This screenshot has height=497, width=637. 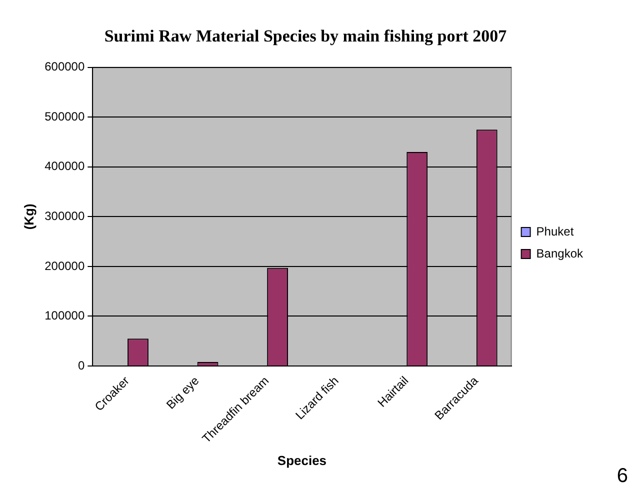 I want to click on y-tick-label: 200000, so click(x=64, y=265).